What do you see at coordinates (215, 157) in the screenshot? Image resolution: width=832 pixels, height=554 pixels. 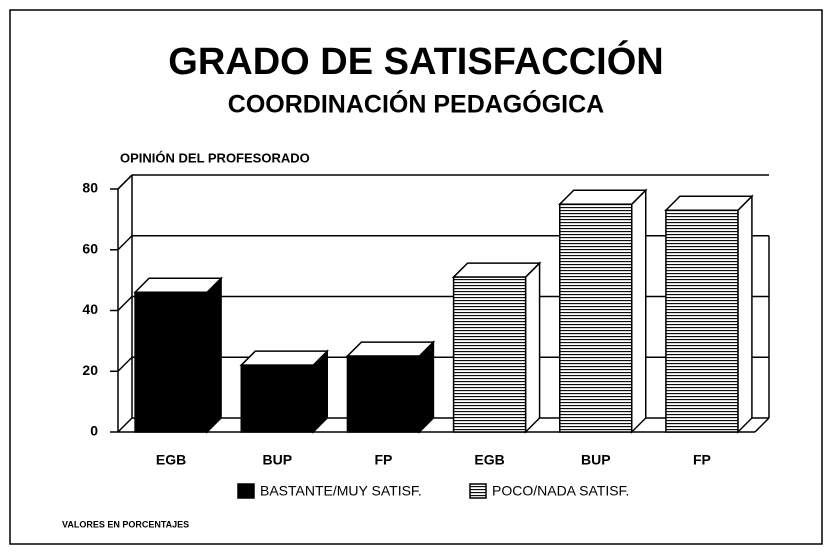 I see `y-axis-label: OPINIÓN DEL PROFESORADO` at bounding box center [215, 157].